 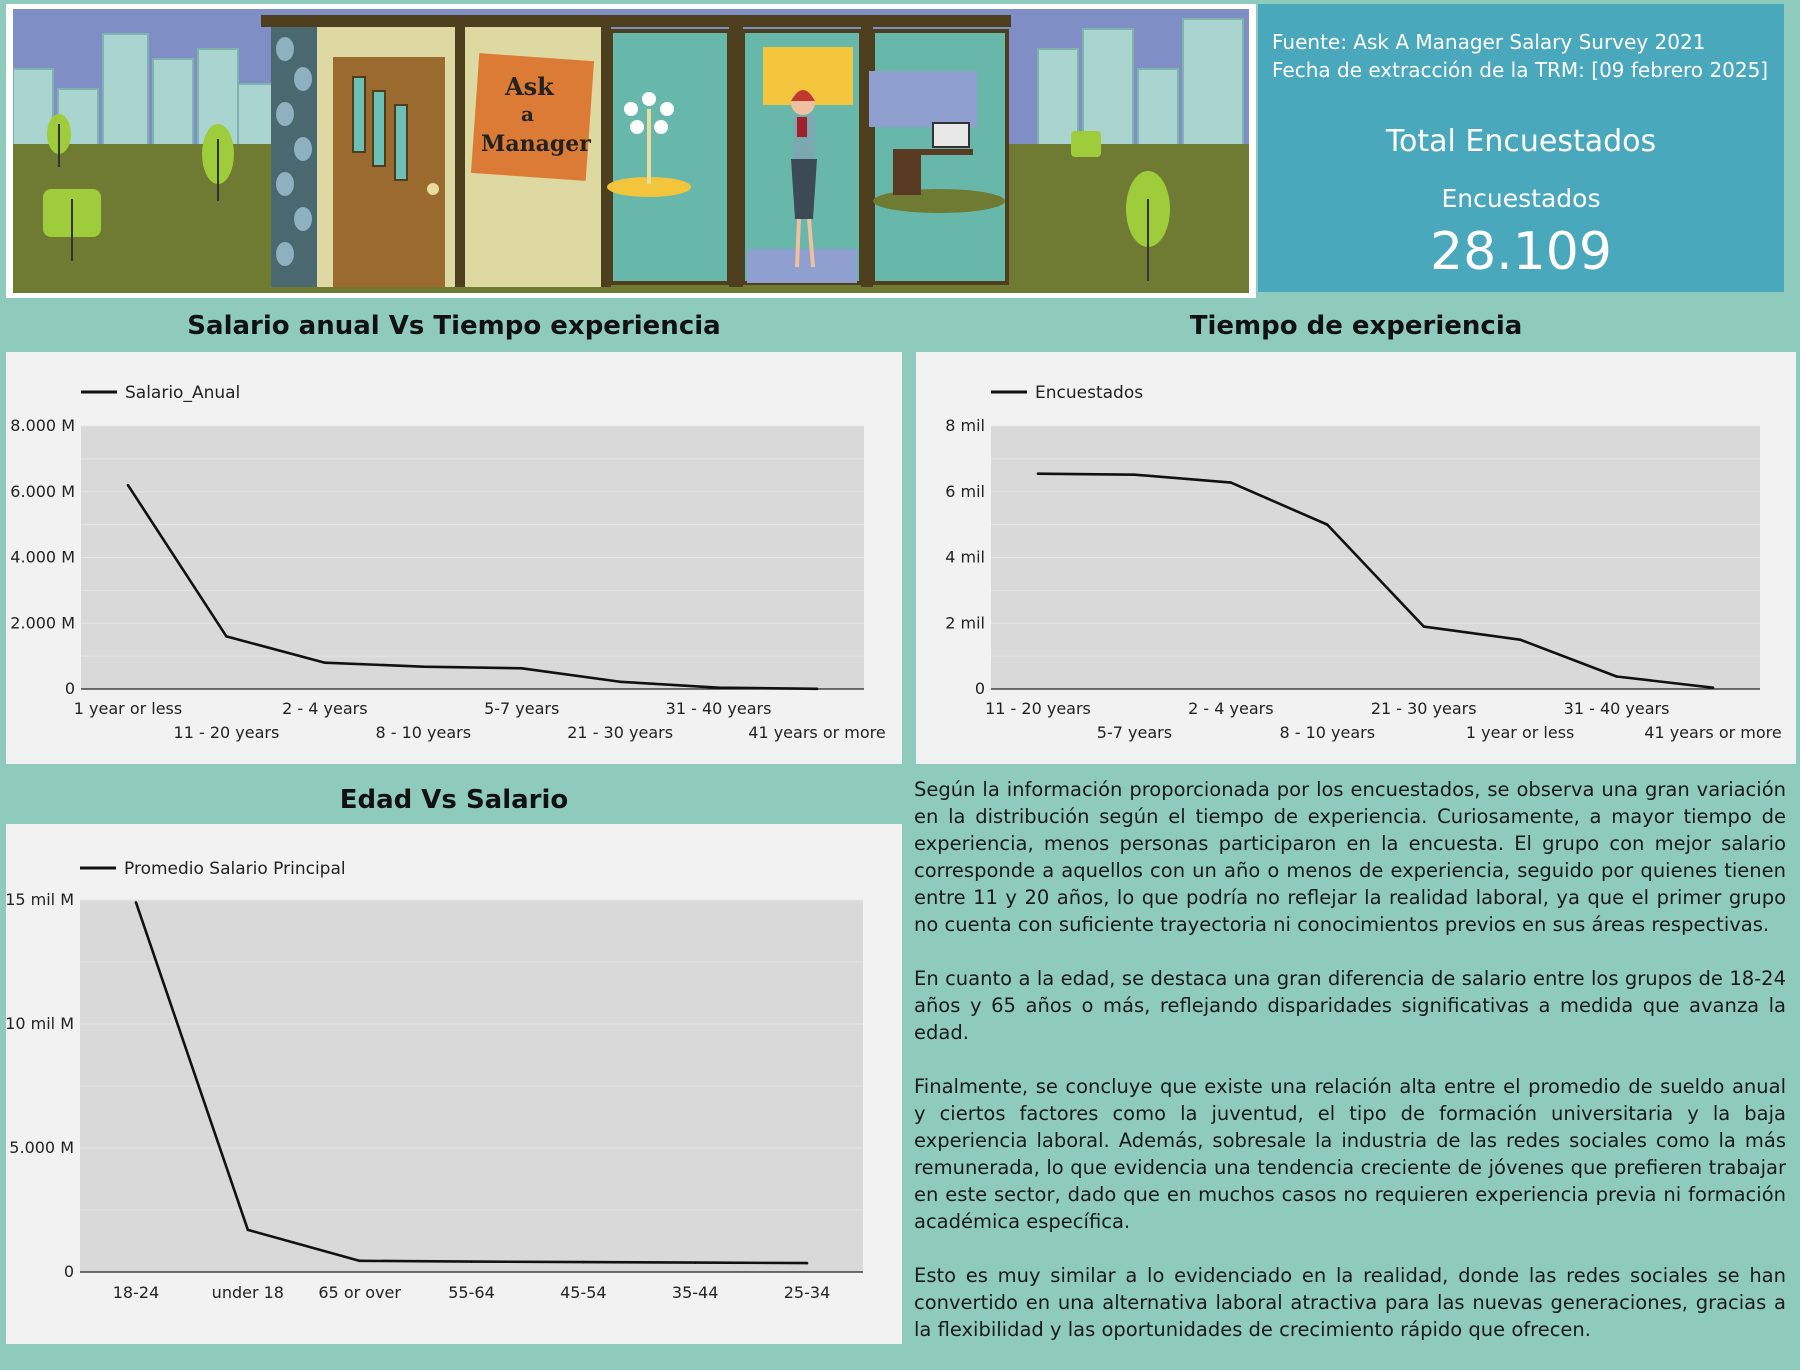 What do you see at coordinates (965, 622) in the screenshot?
I see `y-tick-label: 2 mil` at bounding box center [965, 622].